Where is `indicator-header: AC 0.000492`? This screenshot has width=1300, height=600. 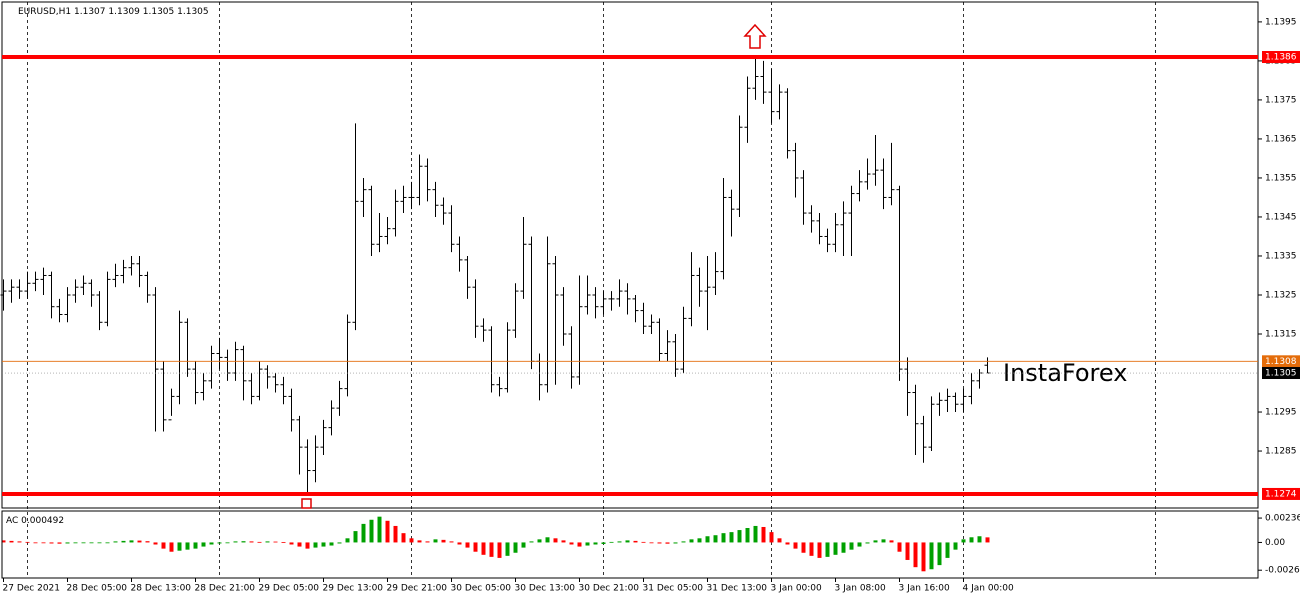
indicator-header: AC 0.000492 is located at coordinates (35, 521).